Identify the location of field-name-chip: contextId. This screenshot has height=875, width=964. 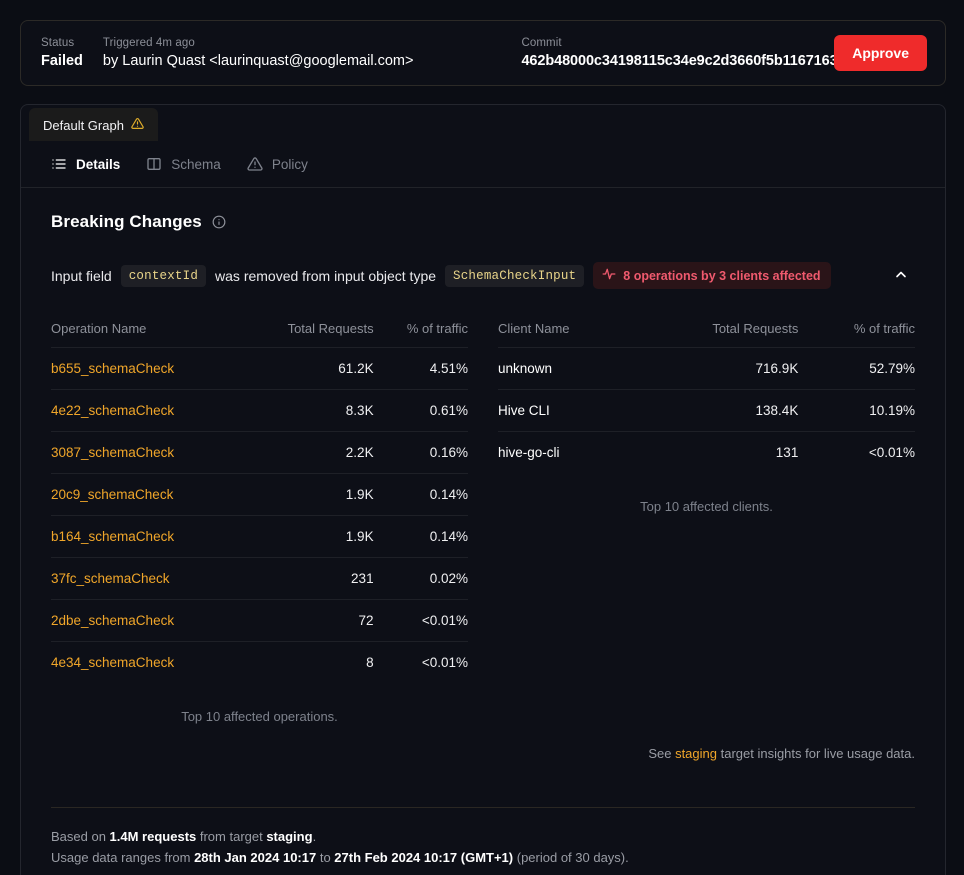
(163, 275).